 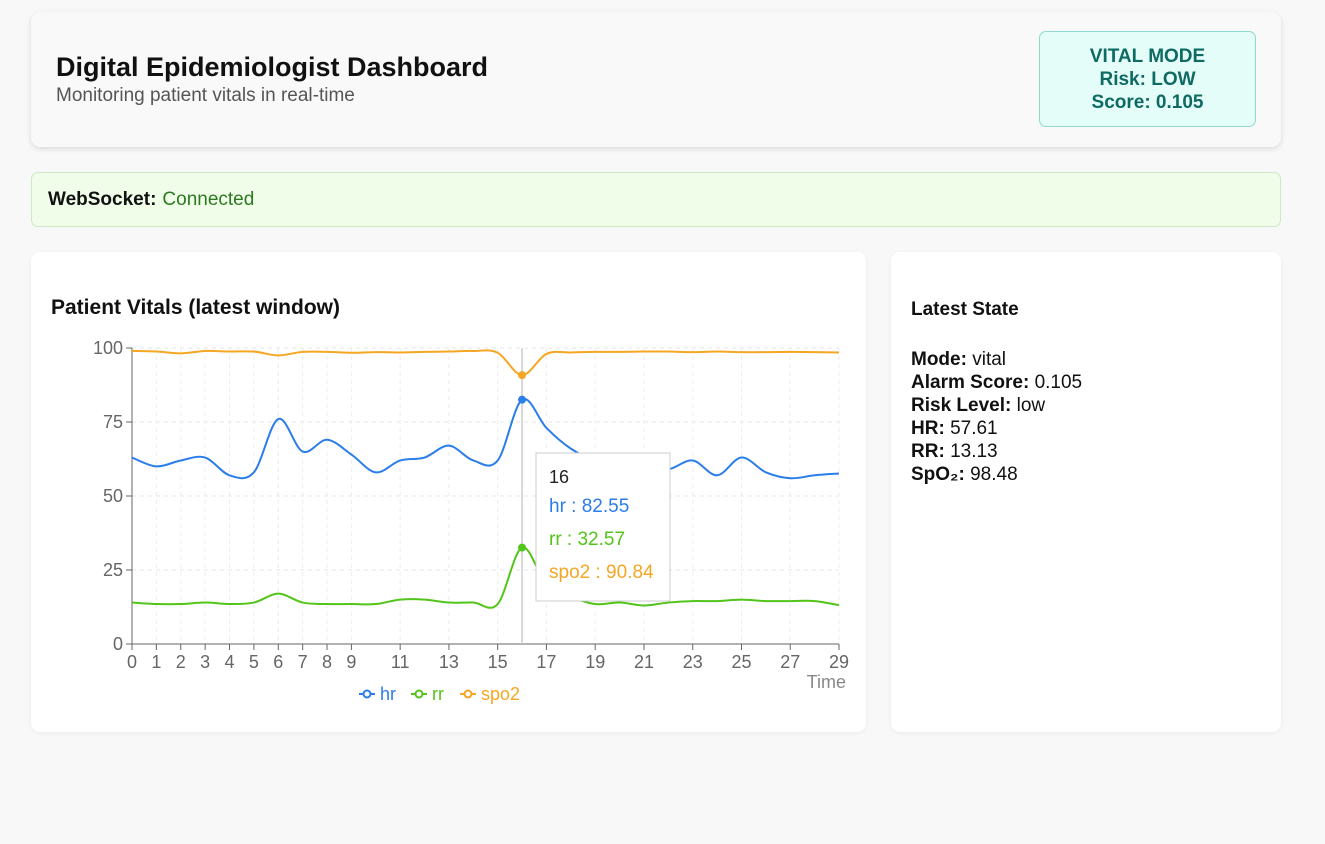 I want to click on active-point-rr, so click(x=522, y=547).